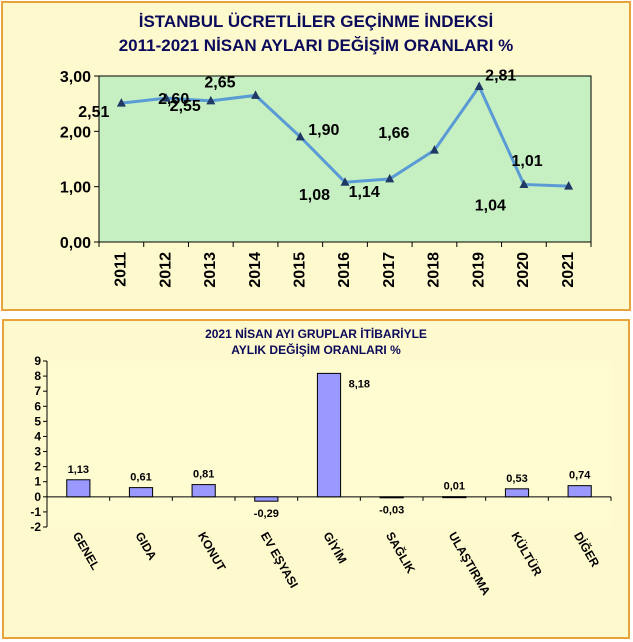  I want to click on y-tick-label: 6, so click(37, 406).